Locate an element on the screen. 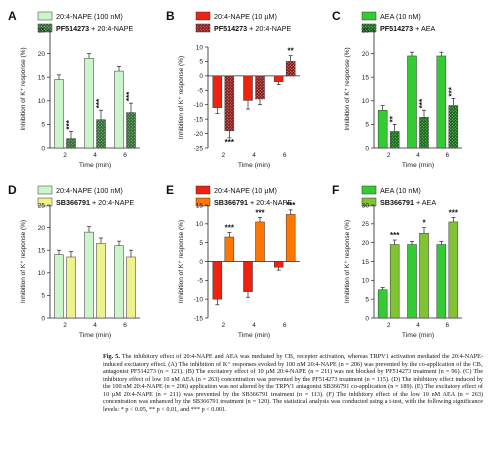 This screenshot has height=468, width=495. y-tick-label: 20 is located at coordinates (366, 54).